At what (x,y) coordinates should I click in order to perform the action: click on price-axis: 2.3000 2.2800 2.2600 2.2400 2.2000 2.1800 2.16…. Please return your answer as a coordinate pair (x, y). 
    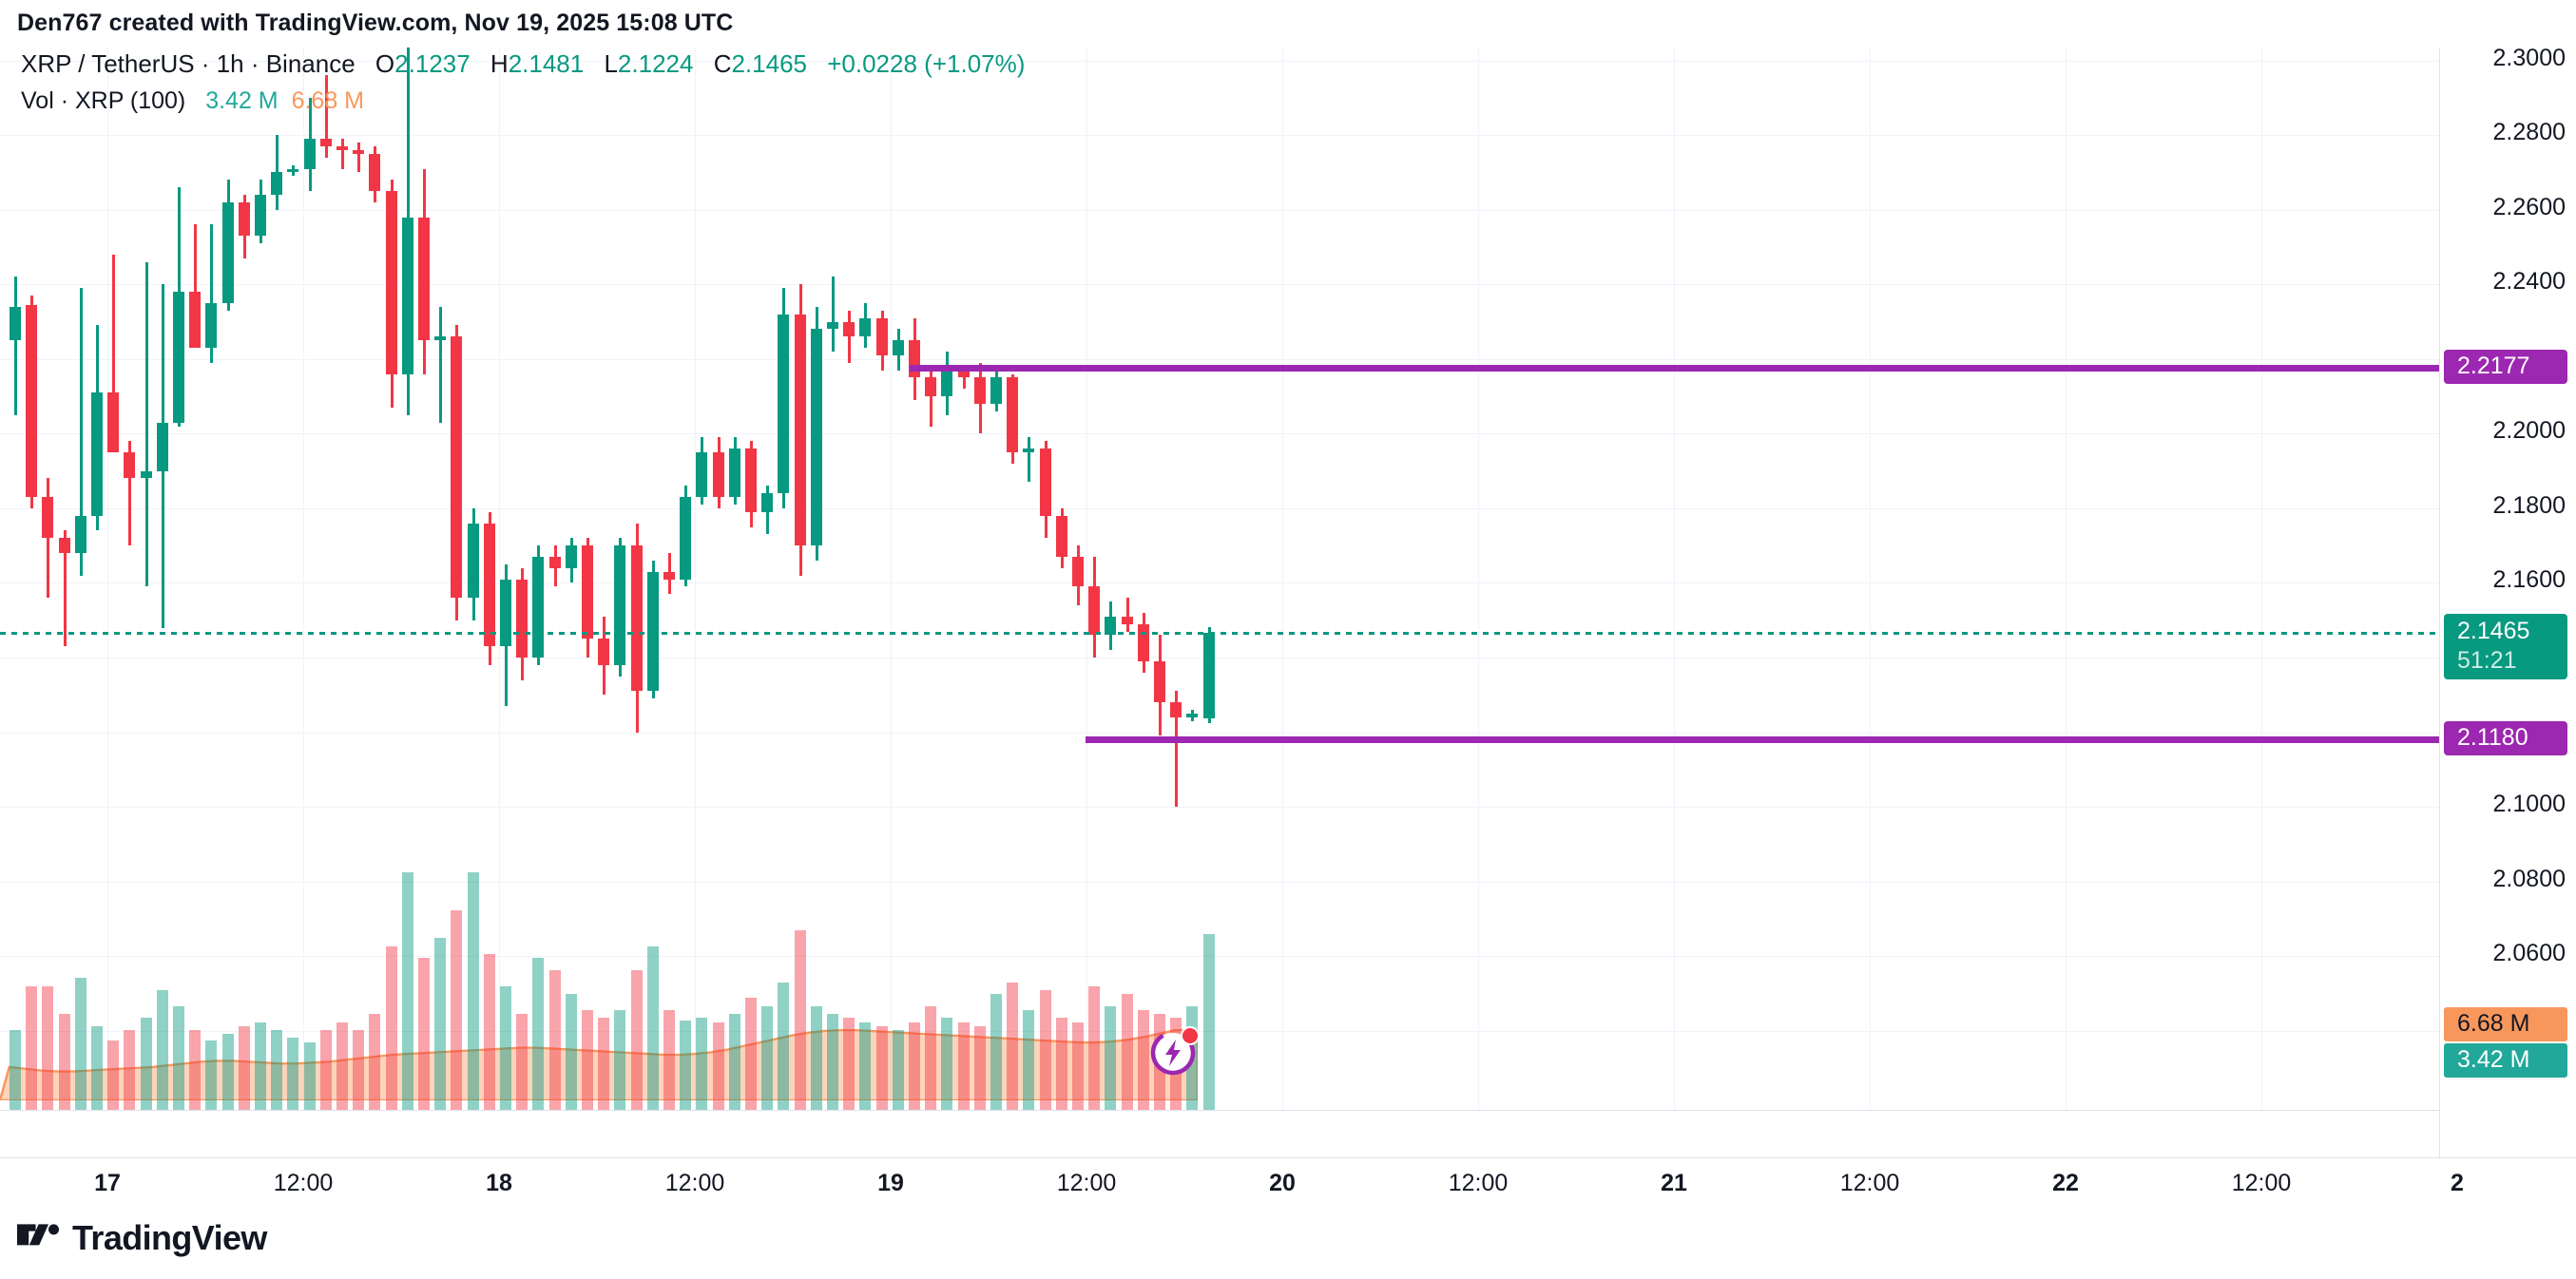
    Looking at the image, I should click on (2507, 601).